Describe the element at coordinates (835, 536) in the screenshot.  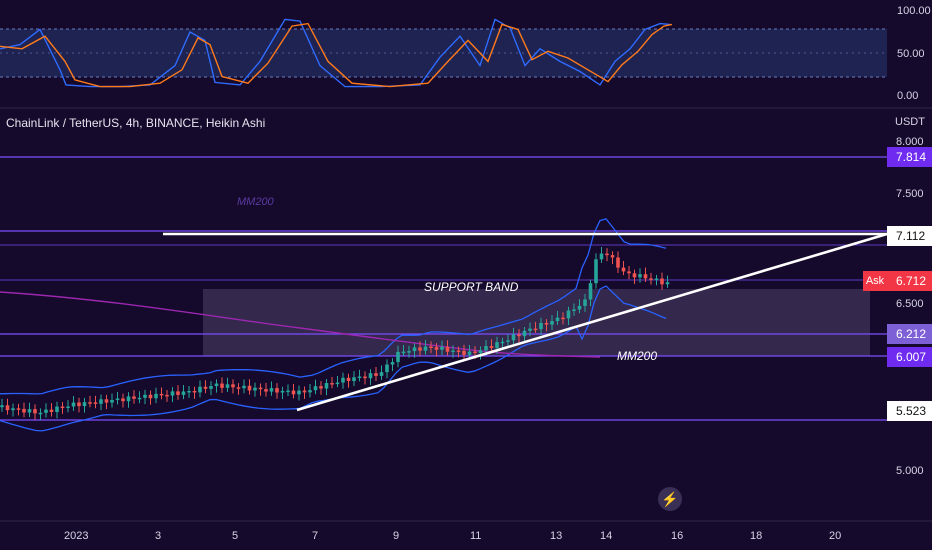
I see `time-label-20: 20` at that location.